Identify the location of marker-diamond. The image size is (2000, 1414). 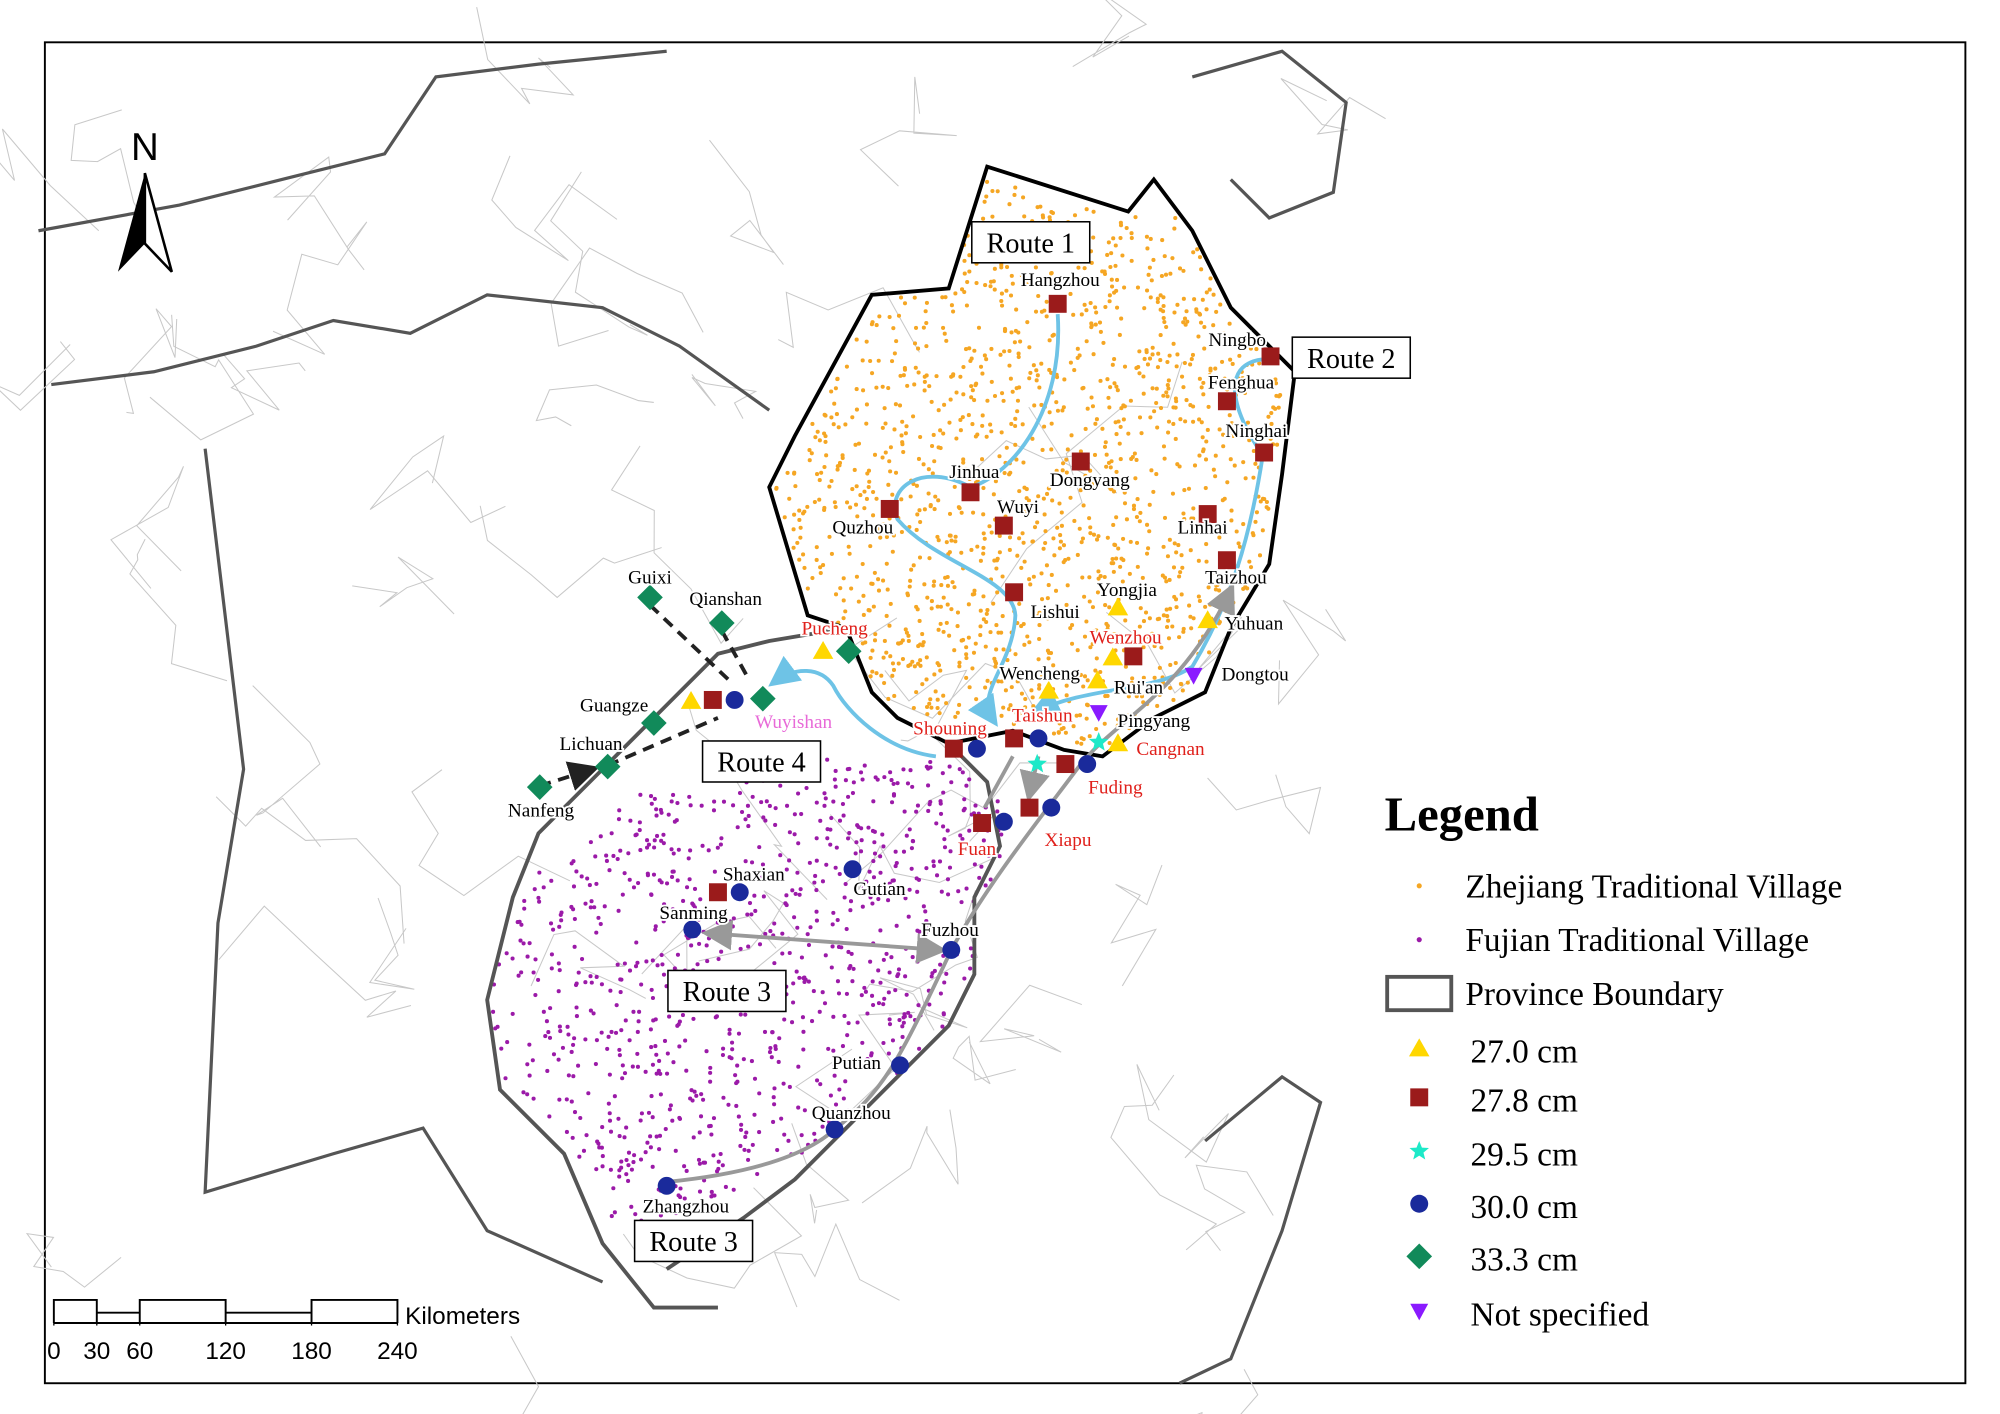
(848, 651).